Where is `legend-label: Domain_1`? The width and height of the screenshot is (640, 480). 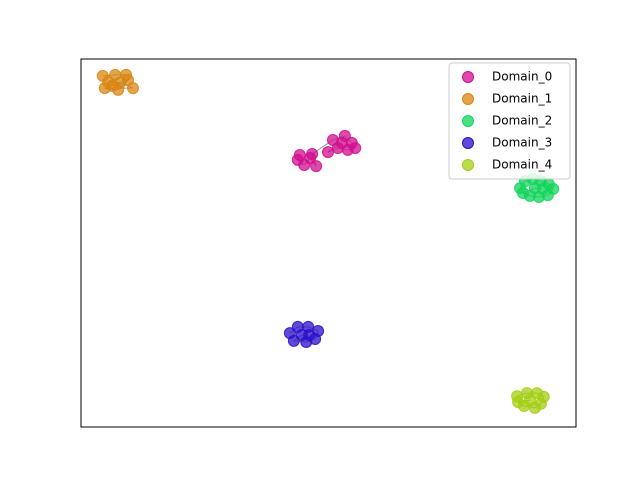
legend-label: Domain_1 is located at coordinates (522, 99).